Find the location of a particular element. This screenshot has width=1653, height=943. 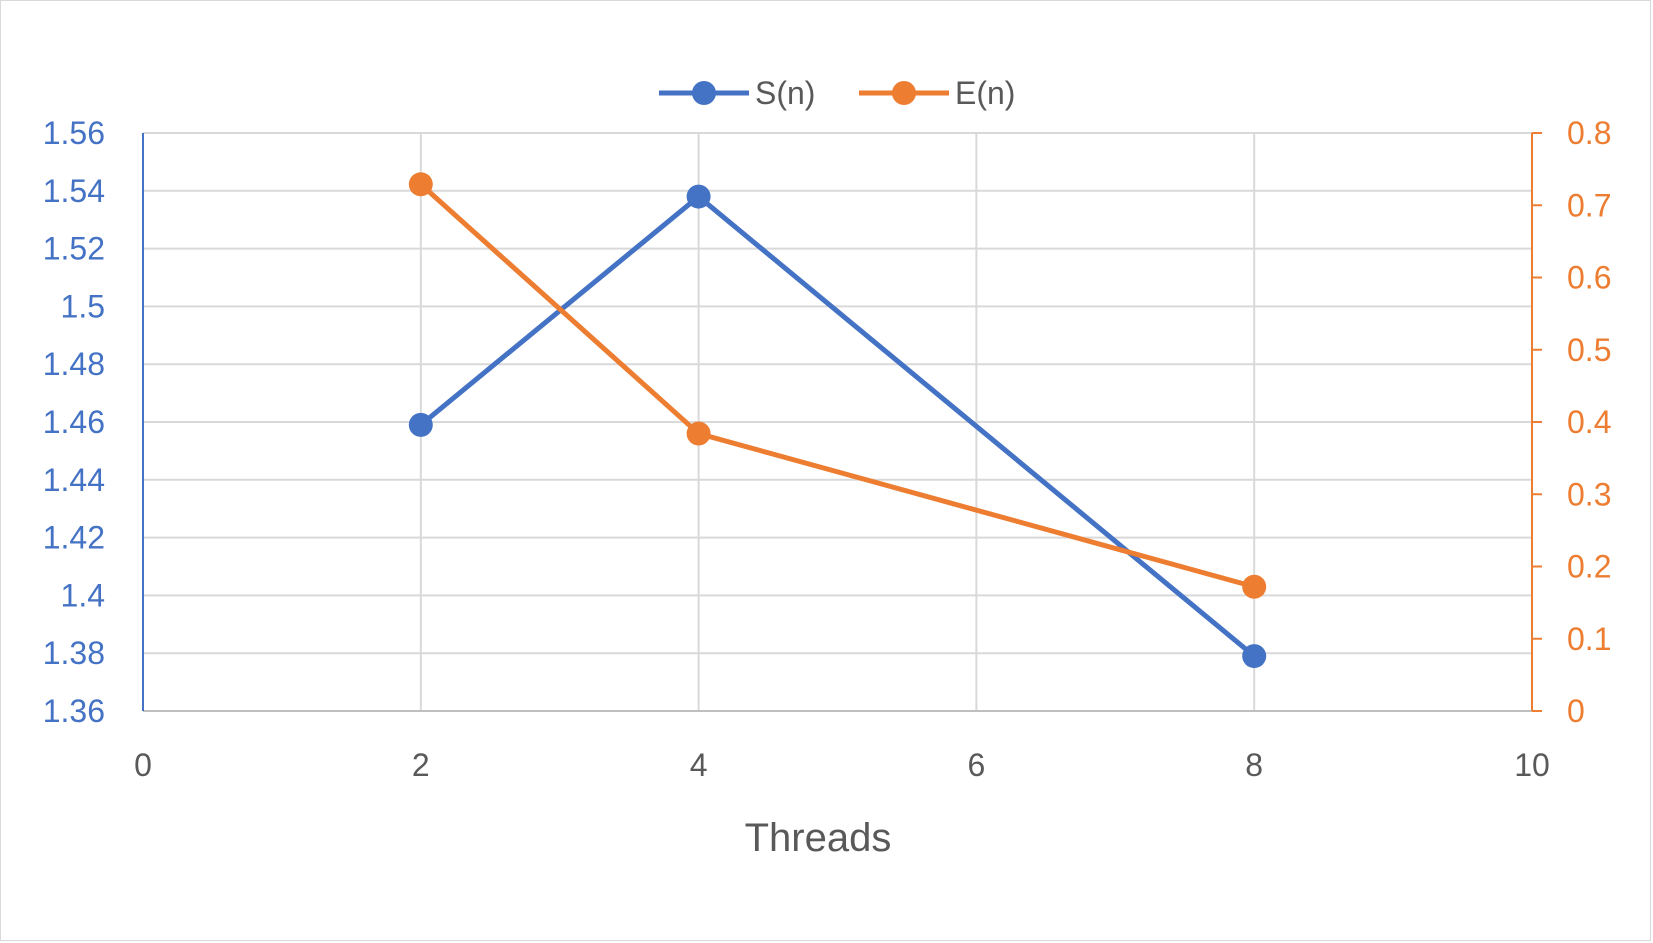

left-y-tick-label: 1.46 is located at coordinates (74, 422).